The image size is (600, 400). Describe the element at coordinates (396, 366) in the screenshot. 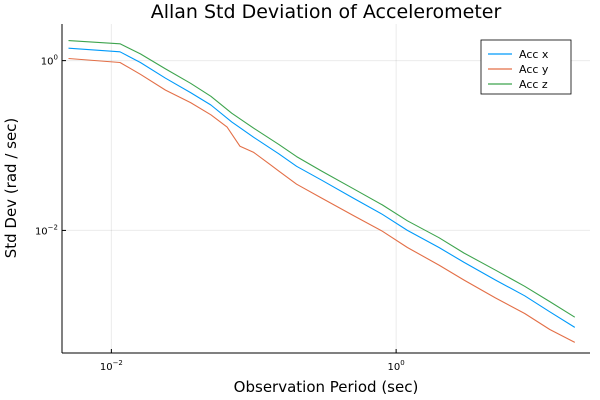

I see `x-tick-label: 10⁰` at that location.